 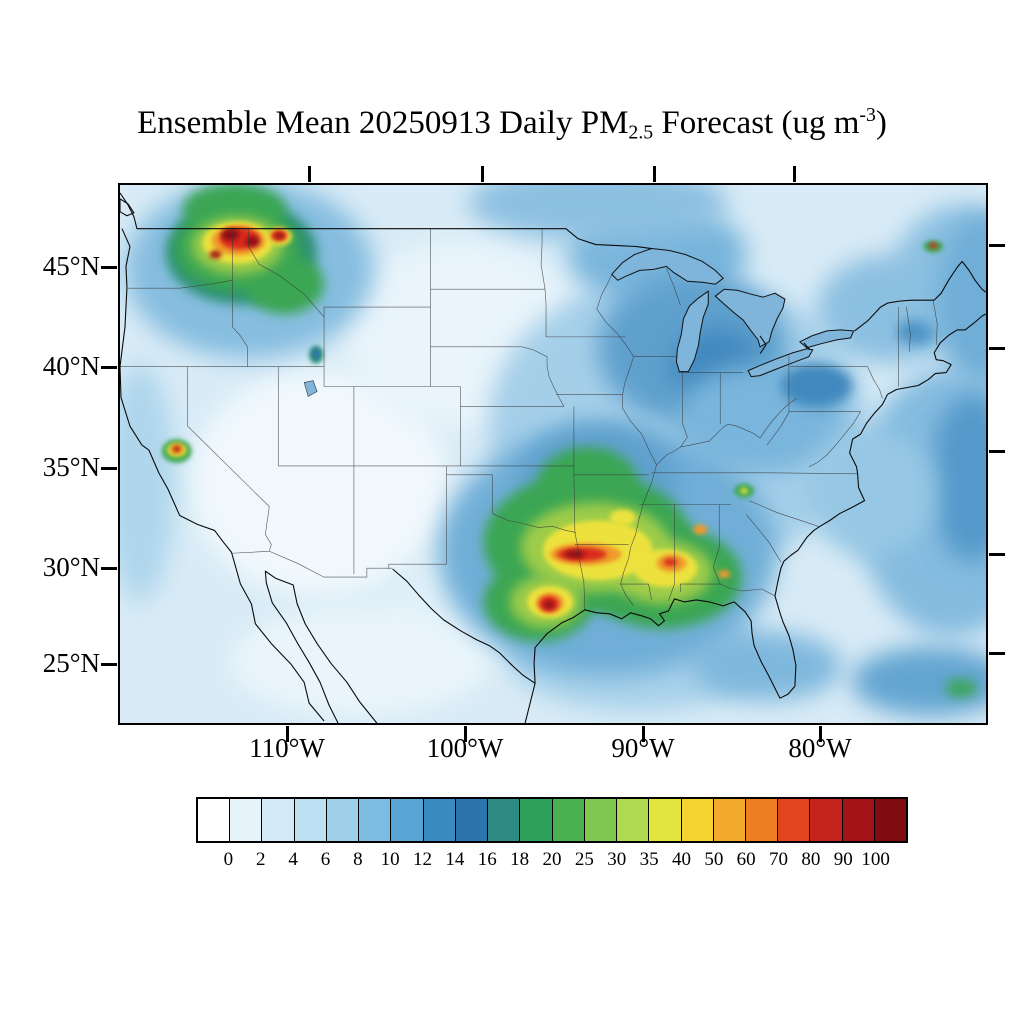 What do you see at coordinates (811, 859) in the screenshot?
I see `colorbar-tick-label: 80` at bounding box center [811, 859].